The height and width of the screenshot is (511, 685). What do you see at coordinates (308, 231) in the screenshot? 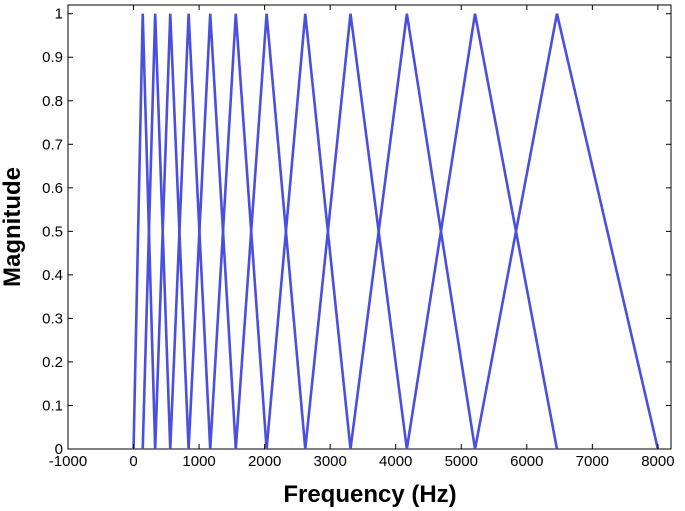
I see `filter-8-line` at bounding box center [308, 231].